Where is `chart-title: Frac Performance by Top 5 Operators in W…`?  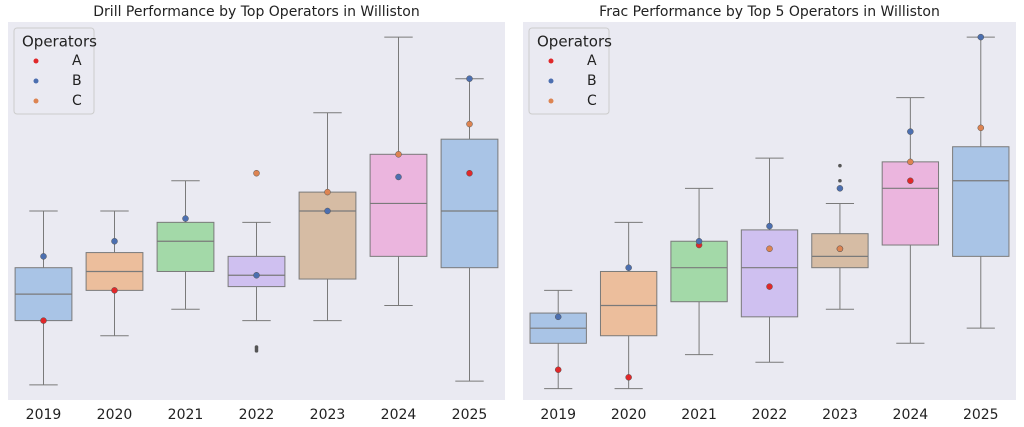 chart-title: Frac Performance by Top 5 Operators in W… is located at coordinates (769, 12).